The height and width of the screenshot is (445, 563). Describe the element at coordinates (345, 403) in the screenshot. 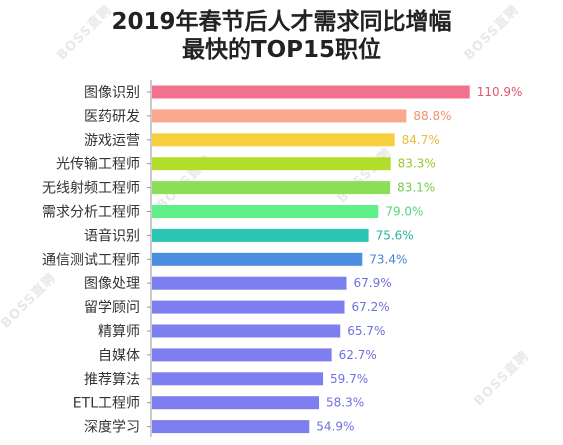

I see `value-label: 58.3%` at that location.